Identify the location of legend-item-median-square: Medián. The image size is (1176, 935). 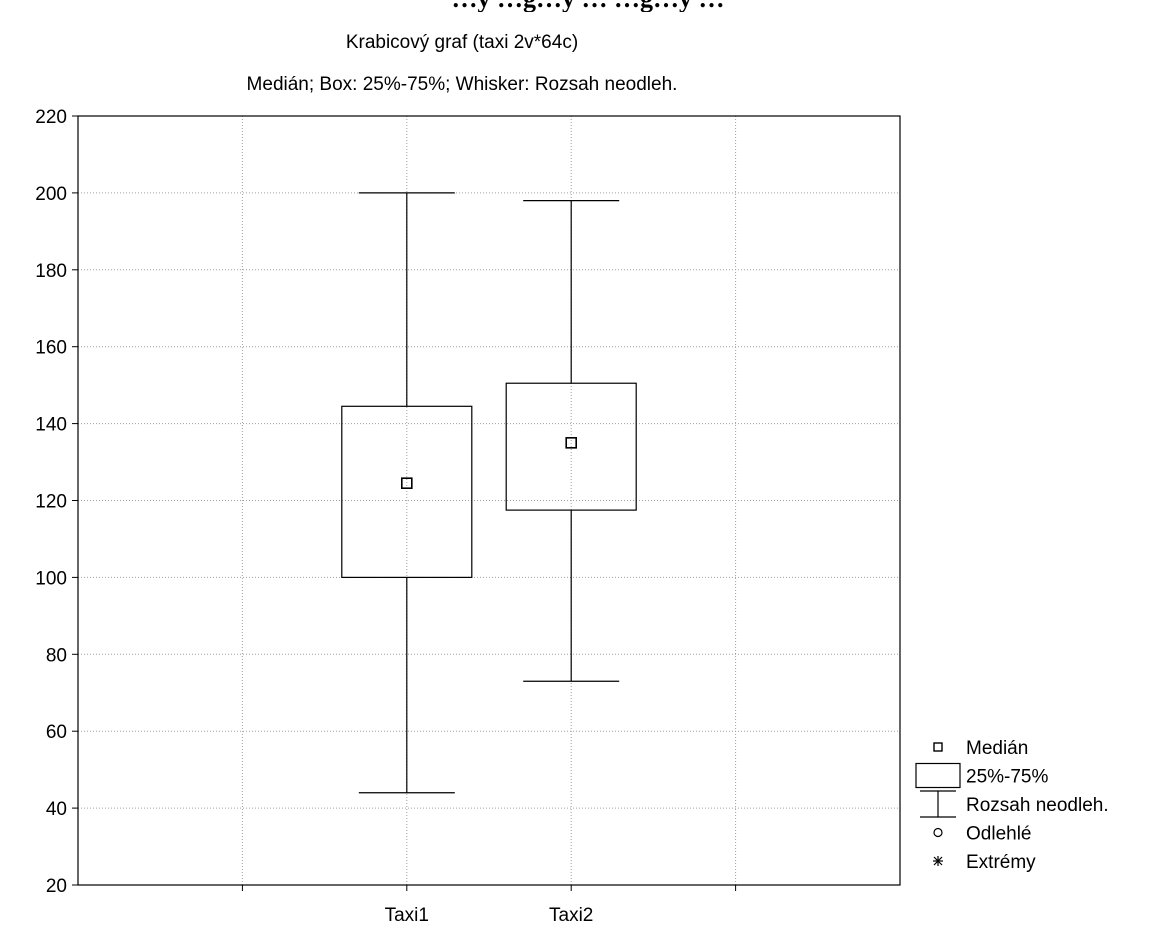
(980, 748).